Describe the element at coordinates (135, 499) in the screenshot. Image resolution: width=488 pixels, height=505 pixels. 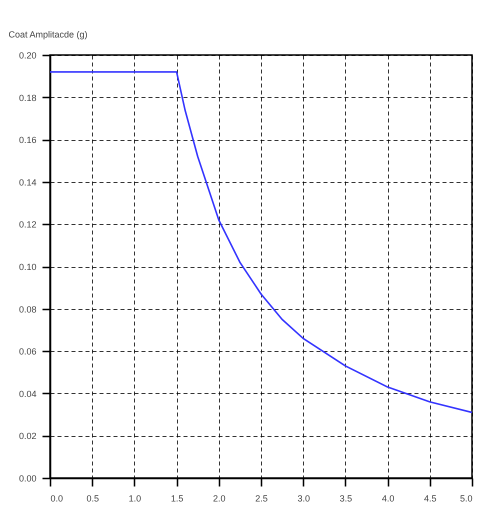
I see `x-tick-label: 1.0` at that location.